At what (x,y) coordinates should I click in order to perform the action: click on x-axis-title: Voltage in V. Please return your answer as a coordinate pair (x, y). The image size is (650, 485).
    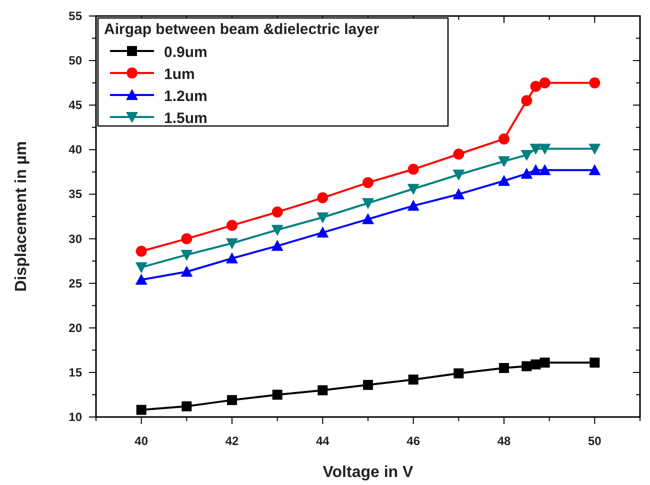
    Looking at the image, I should click on (368, 472).